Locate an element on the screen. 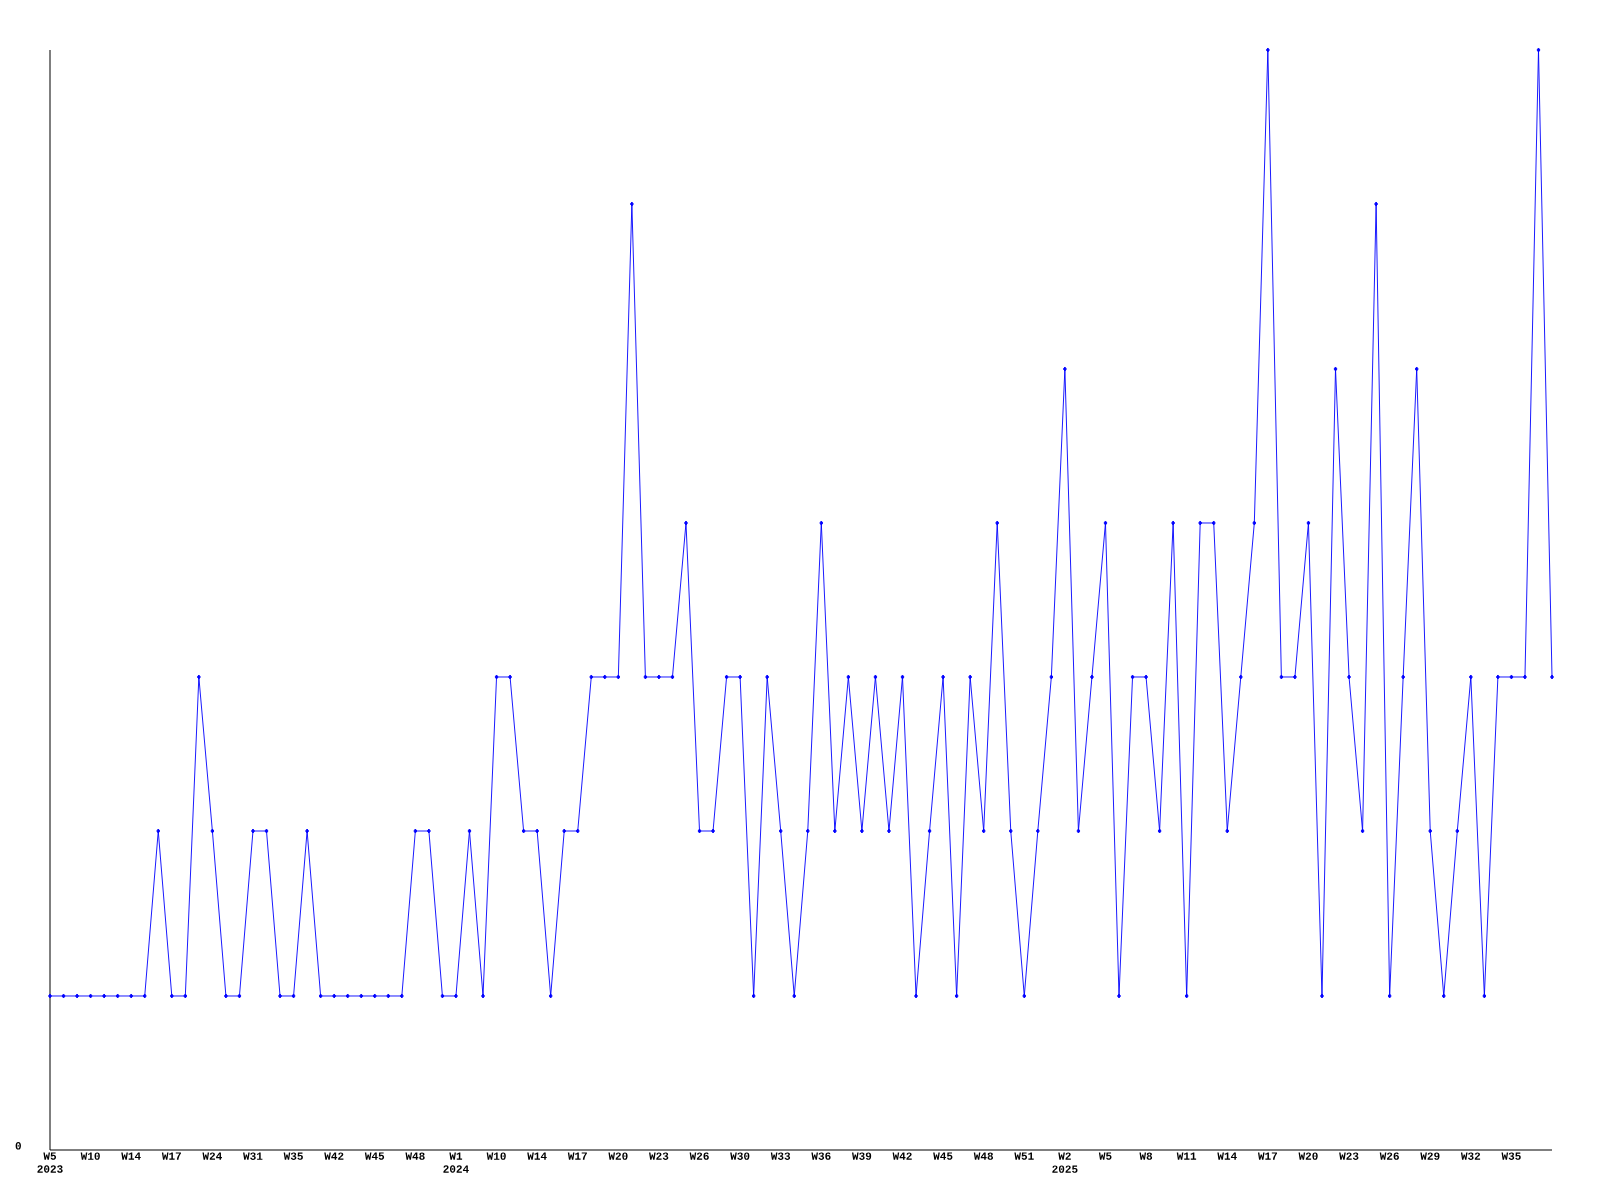 The image size is (1600, 1200). x-tick-label: W31 is located at coordinates (253, 1156).